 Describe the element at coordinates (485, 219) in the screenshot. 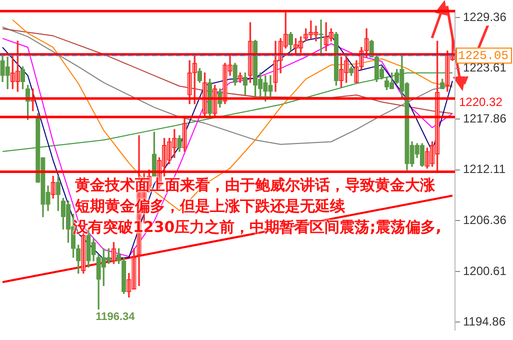

I see `y-tick-label: 1206.36` at that location.